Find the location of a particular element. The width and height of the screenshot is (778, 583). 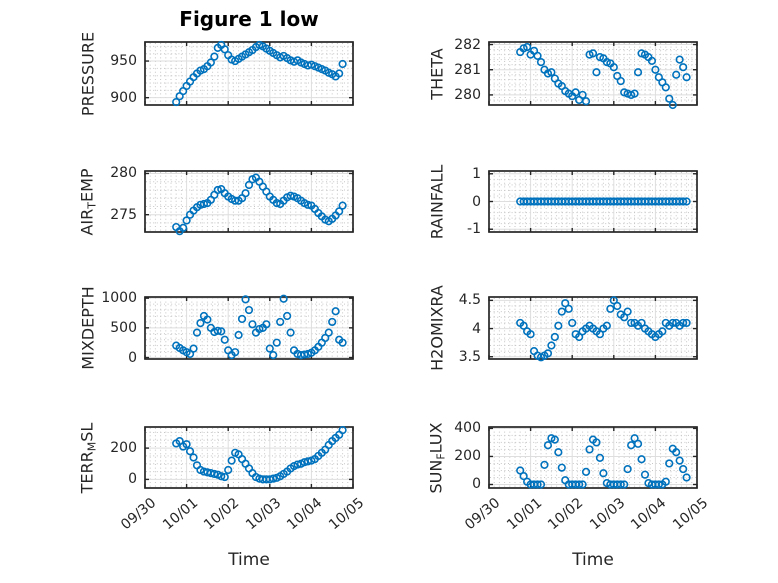

y-axis-label-H2OMIXRA: H2OMIXRA is located at coordinates (437, 328).